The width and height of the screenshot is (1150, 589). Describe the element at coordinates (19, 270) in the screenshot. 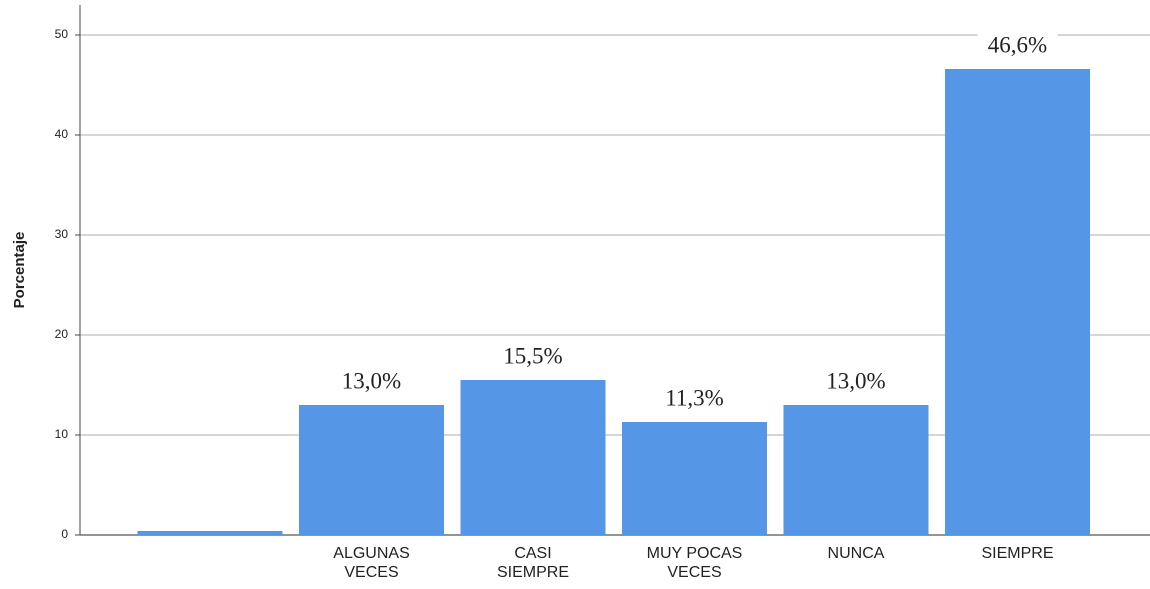

I see `y-axis-label: Porcentaje` at that location.